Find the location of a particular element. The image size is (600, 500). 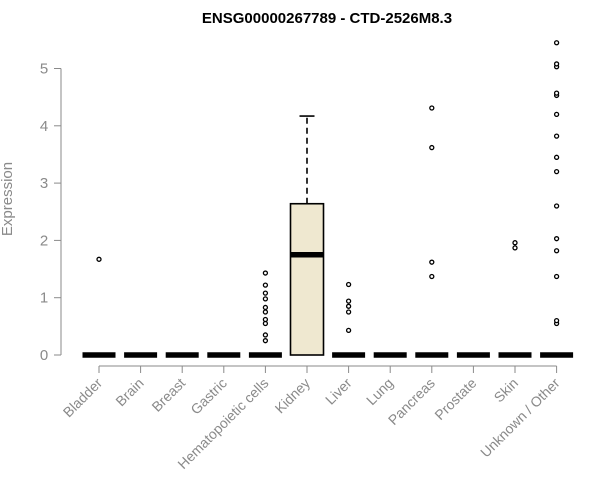

y-tick-label: 1 is located at coordinates (44, 298).